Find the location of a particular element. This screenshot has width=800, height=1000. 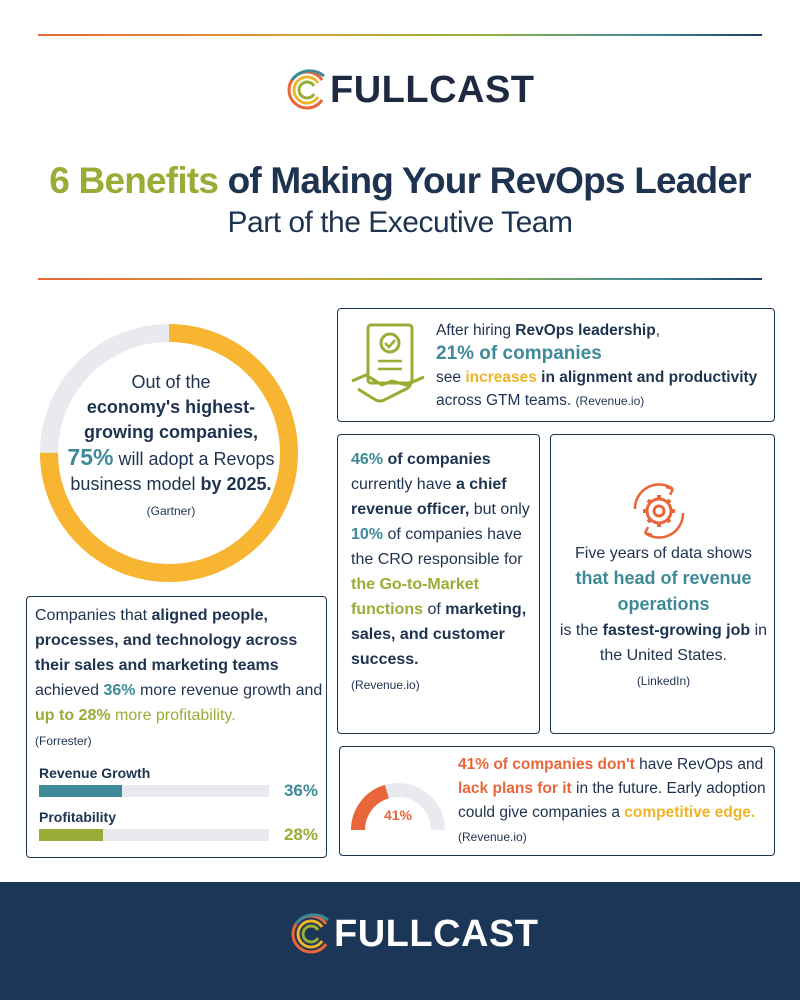

header-logo: FULLCAST is located at coordinates (409, 90).